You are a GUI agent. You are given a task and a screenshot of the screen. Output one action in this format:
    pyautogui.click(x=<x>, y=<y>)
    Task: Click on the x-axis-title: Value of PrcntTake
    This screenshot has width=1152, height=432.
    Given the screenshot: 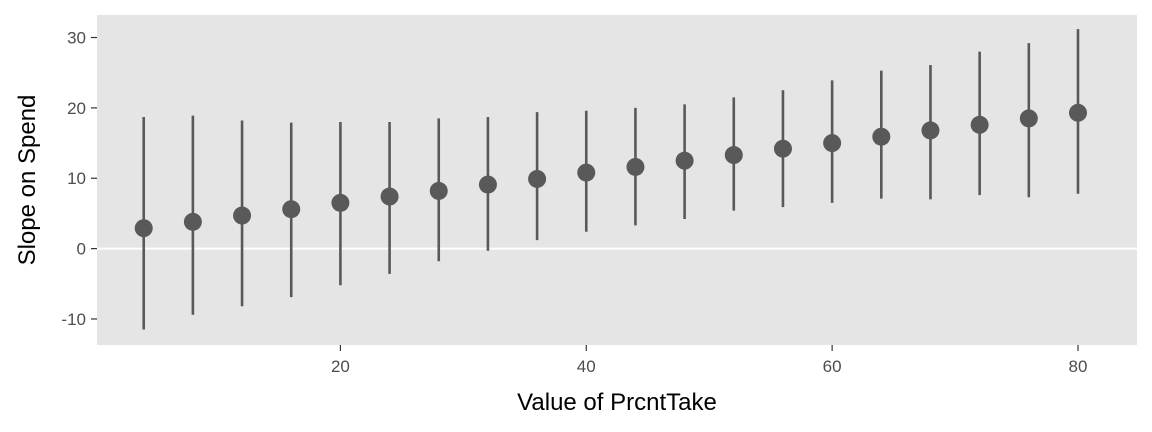 What is the action you would take?
    pyautogui.click(x=617, y=402)
    